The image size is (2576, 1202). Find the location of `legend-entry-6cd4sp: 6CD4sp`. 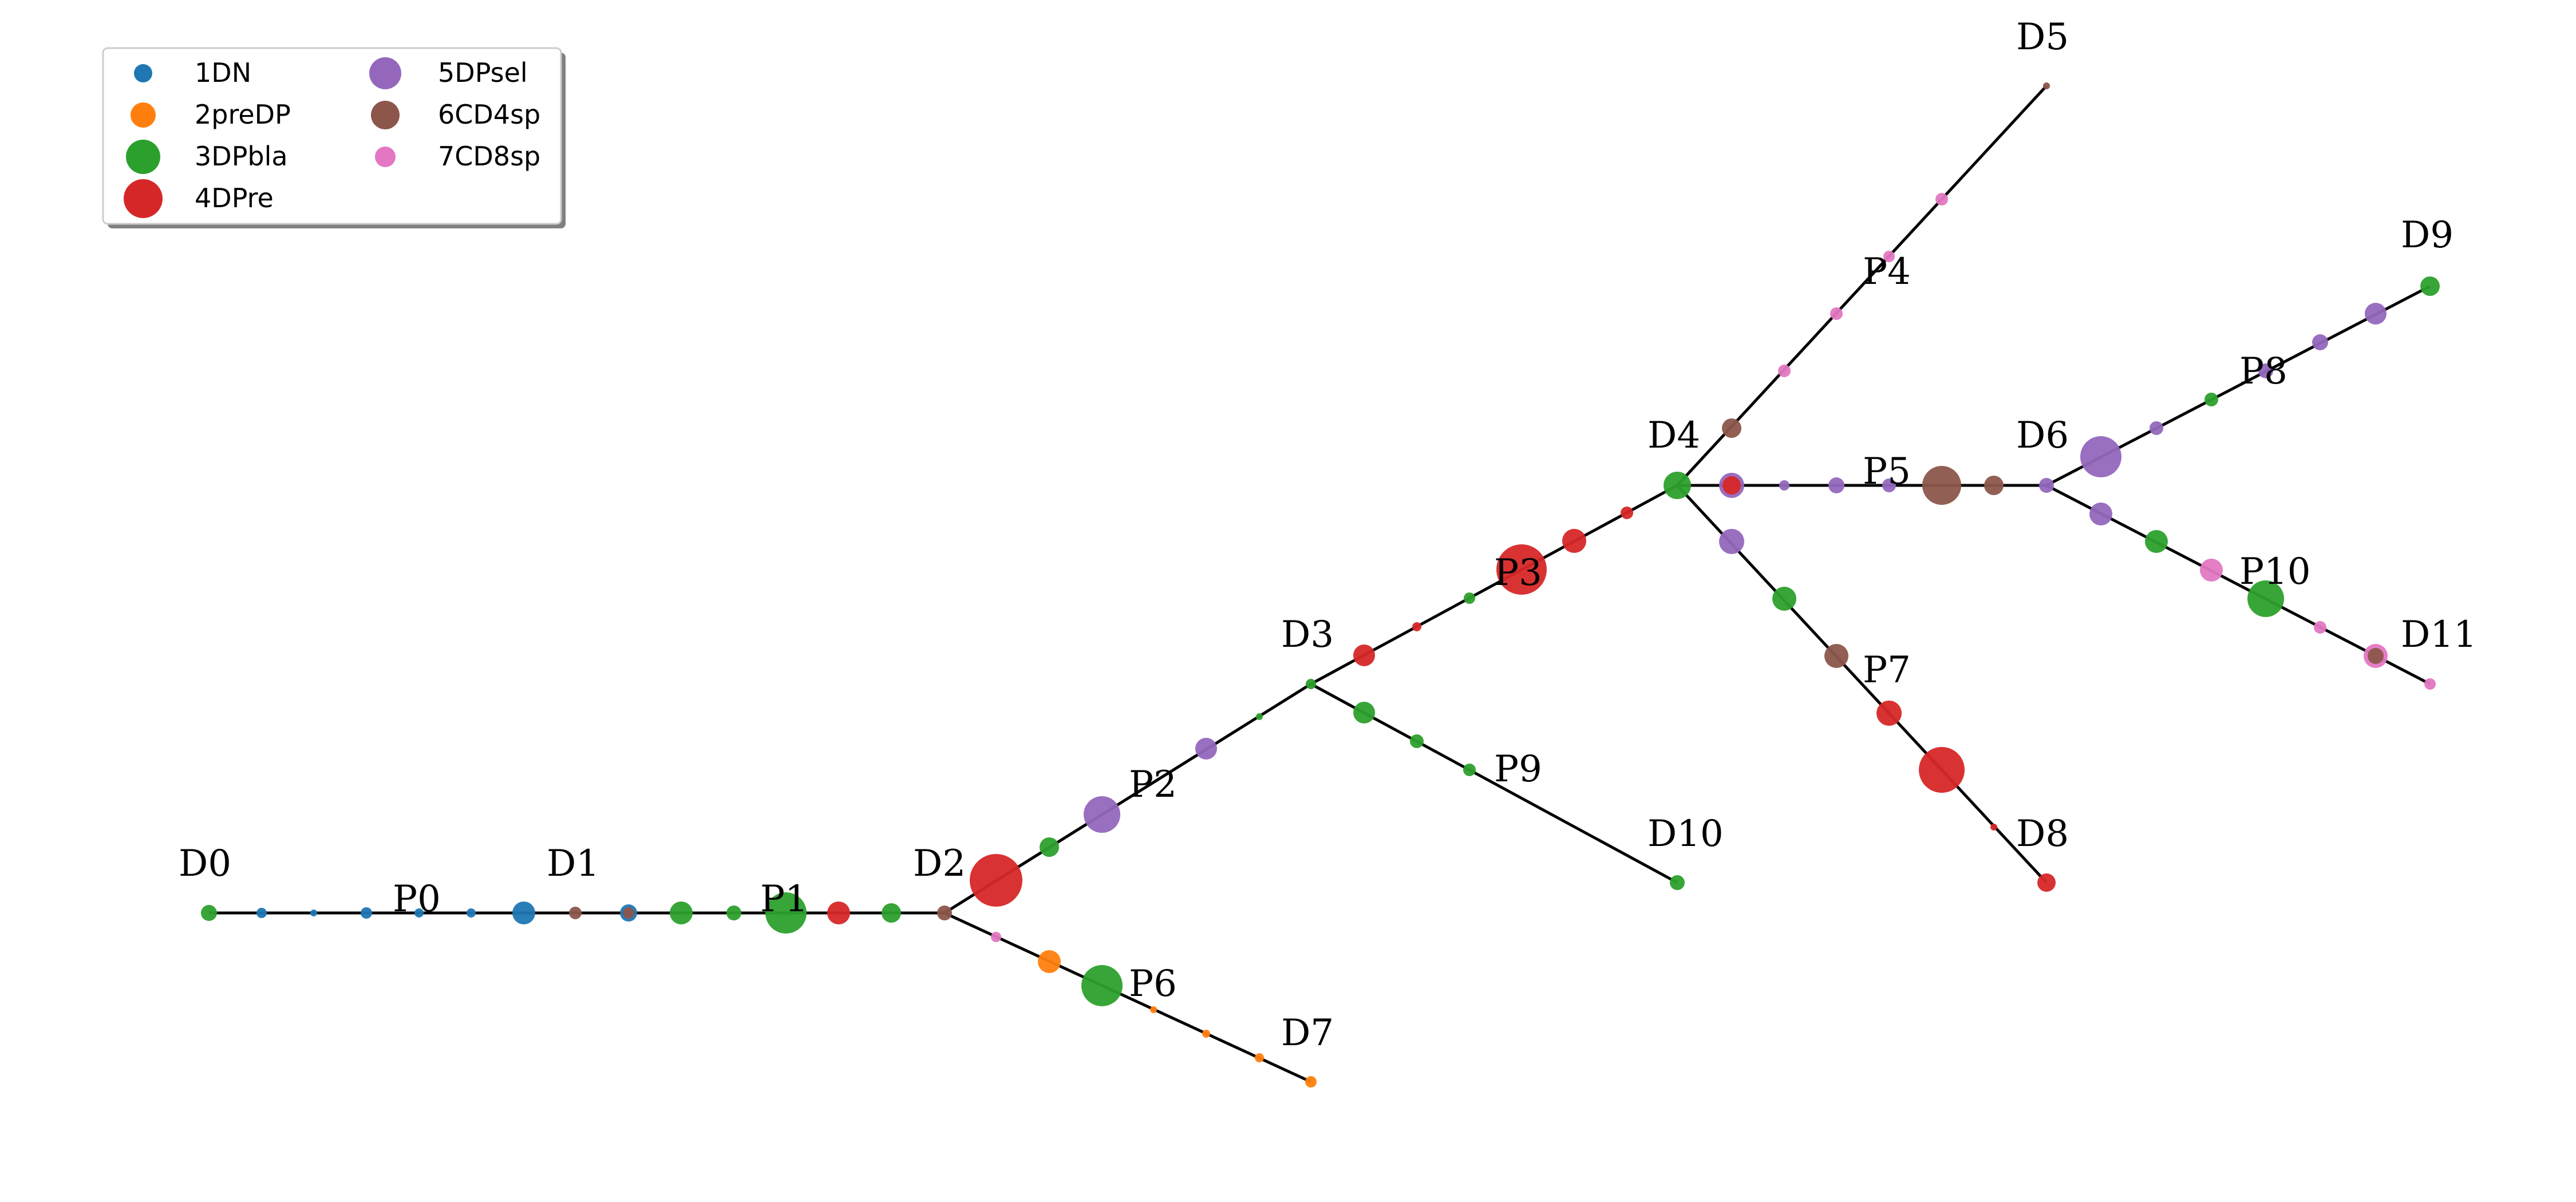

legend-entry-6cd4sp: 6CD4sp is located at coordinates (455, 115).